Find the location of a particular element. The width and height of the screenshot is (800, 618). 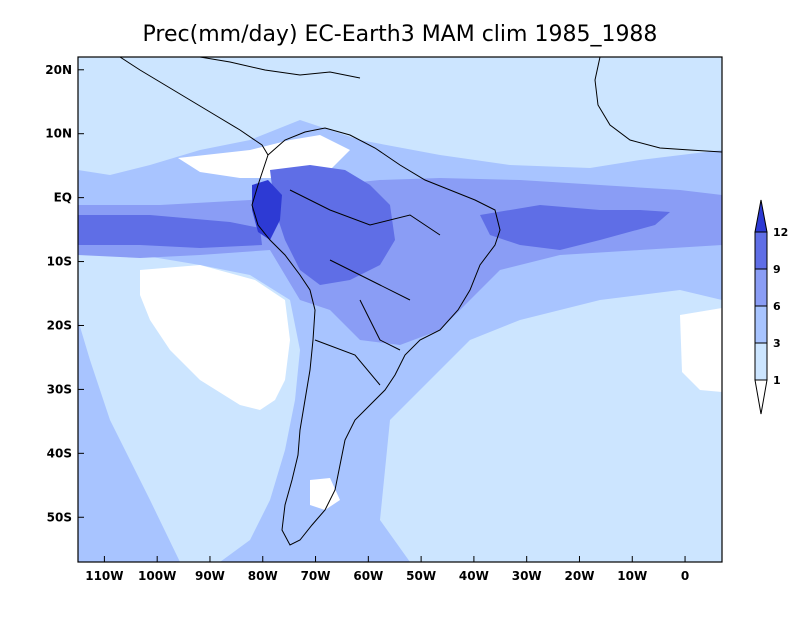

lon-tick-label: 80W is located at coordinates (263, 576).